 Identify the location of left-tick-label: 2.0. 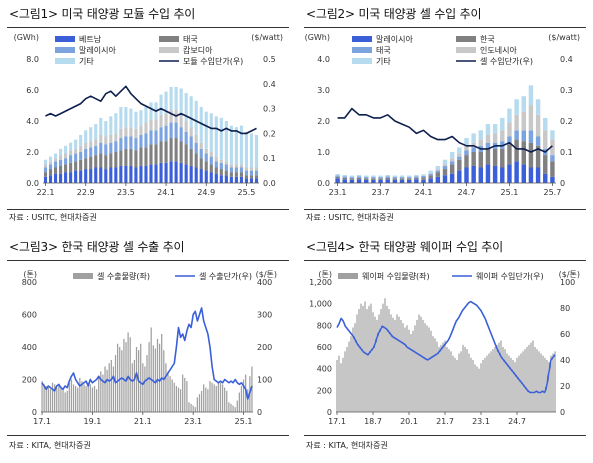
(32, 152).